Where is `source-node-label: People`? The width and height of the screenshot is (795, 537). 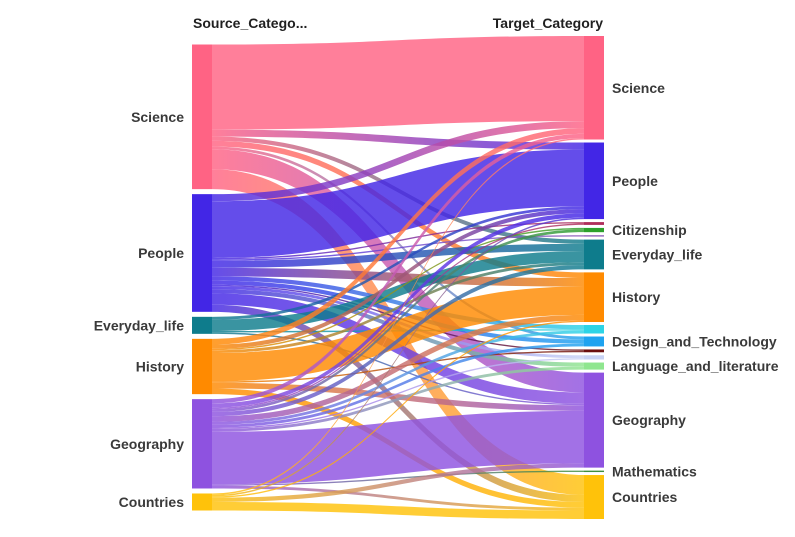
source-node-label: People is located at coordinates (161, 253).